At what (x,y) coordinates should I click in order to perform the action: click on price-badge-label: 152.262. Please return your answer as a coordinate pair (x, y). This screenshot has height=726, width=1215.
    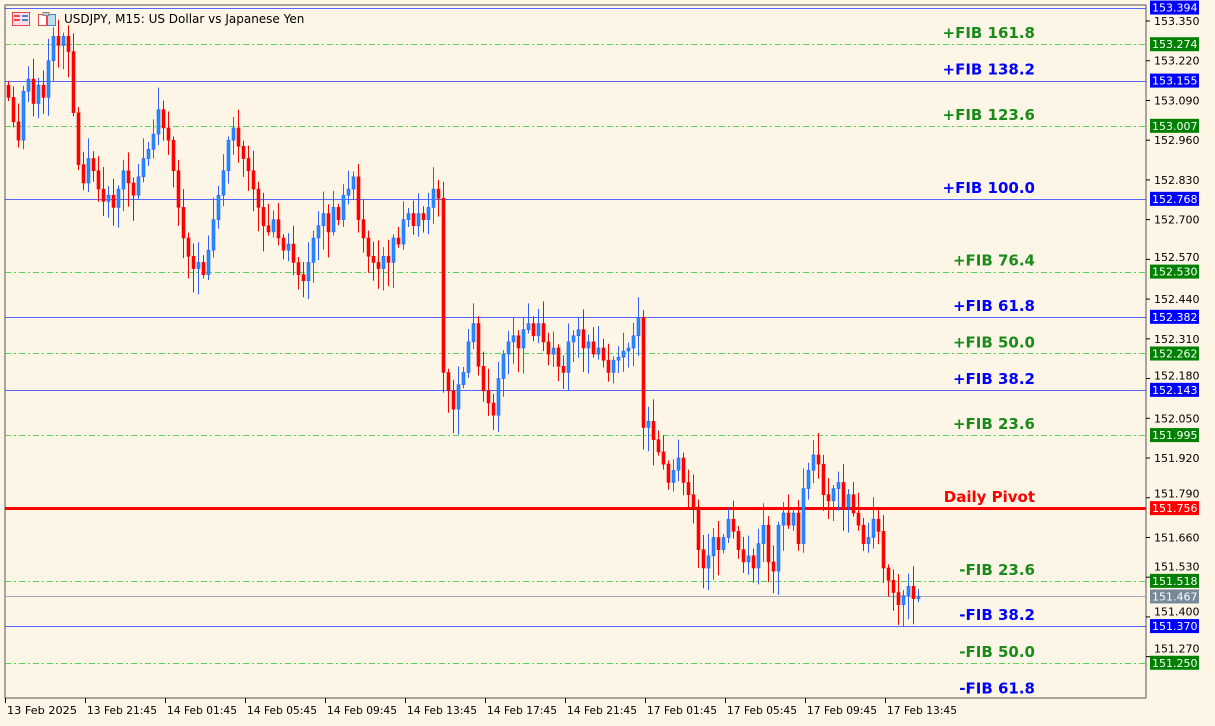
    Looking at the image, I should click on (1175, 353).